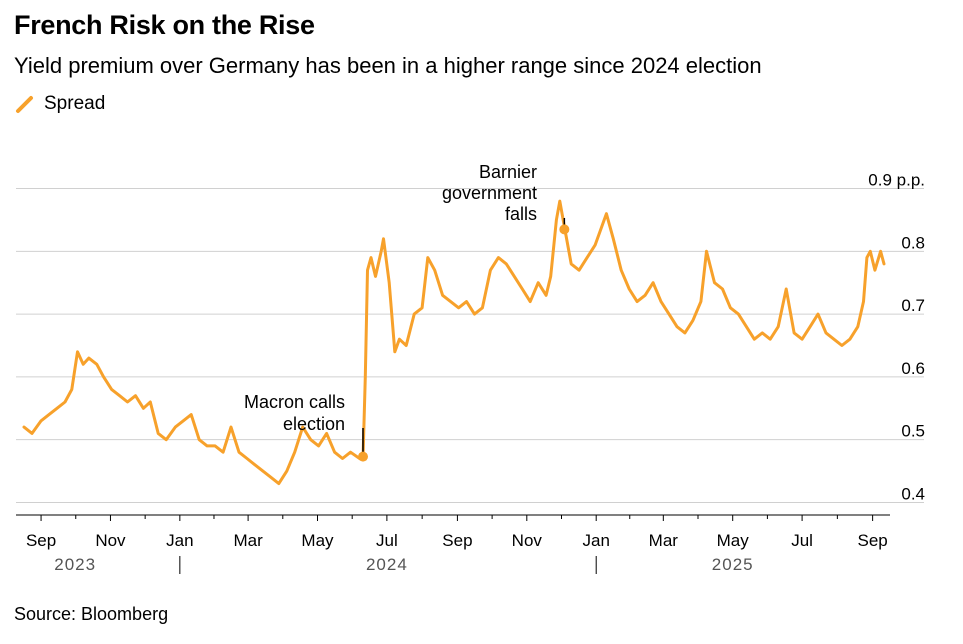 The image size is (963, 644). What do you see at coordinates (25, 104) in the screenshot?
I see `legend-line-icon` at bounding box center [25, 104].